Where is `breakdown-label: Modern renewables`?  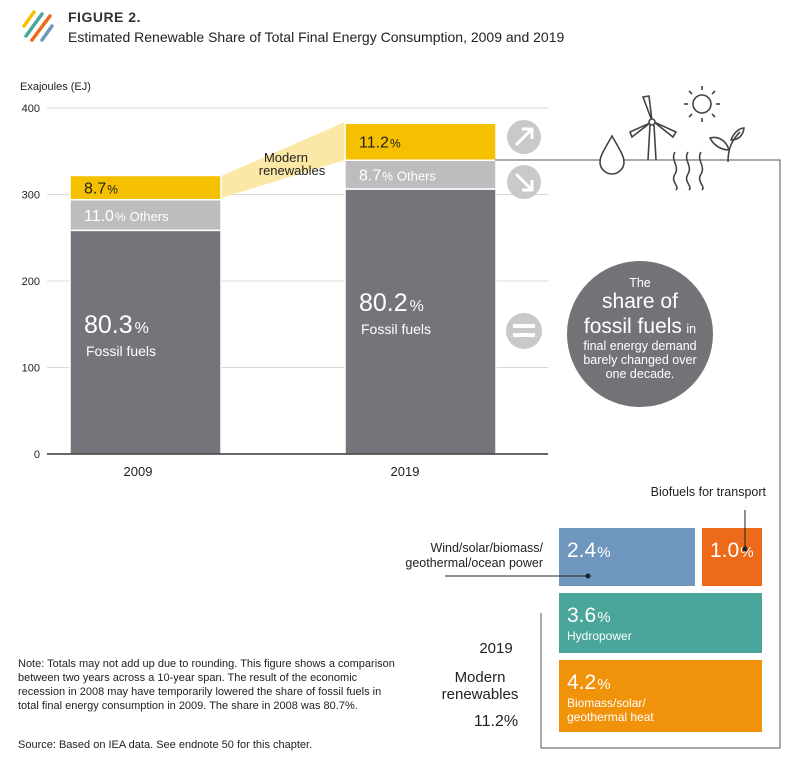 breakdown-label: Modern renewables is located at coordinates (480, 686).